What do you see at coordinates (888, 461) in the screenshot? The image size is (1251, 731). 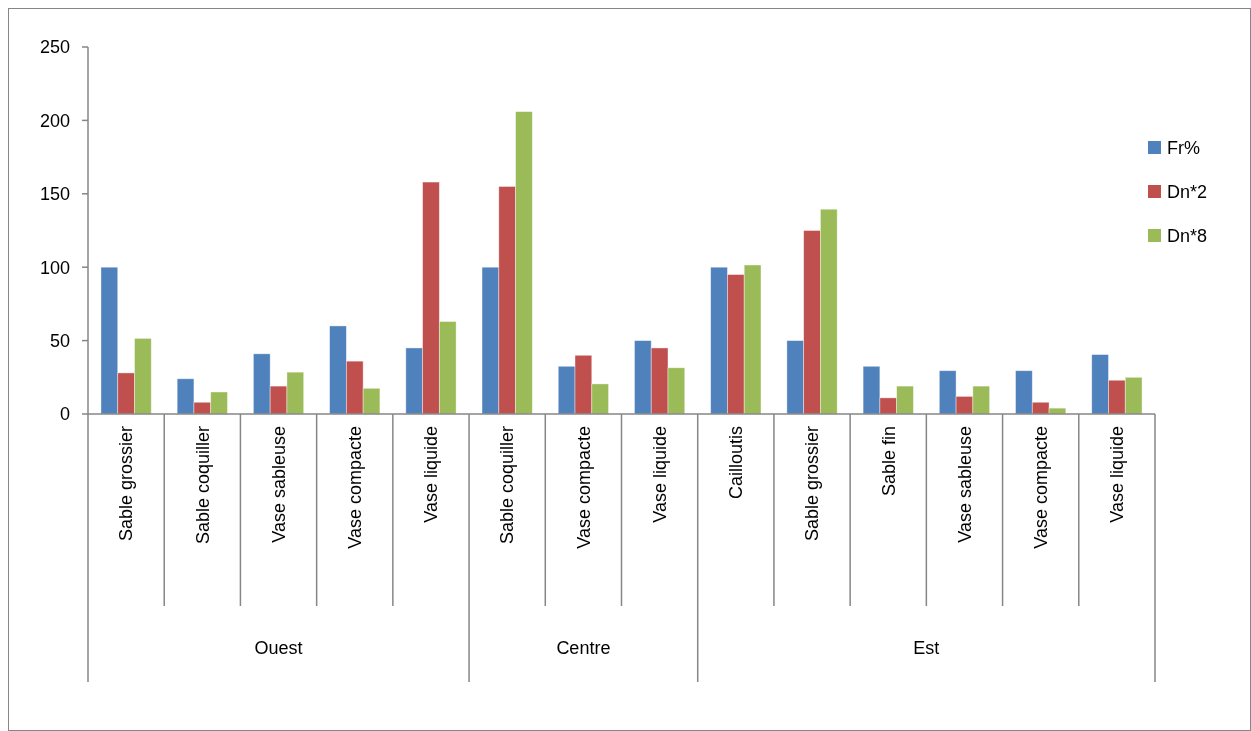 I see `x-tick-label: Sable fin` at bounding box center [888, 461].